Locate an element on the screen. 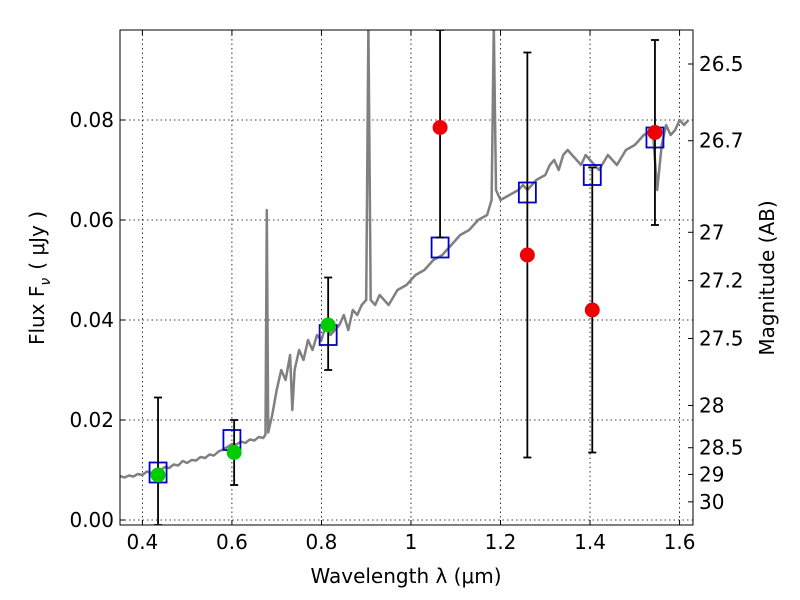 Image resolution: width=800 pixels, height=600 pixels. right-tick-label: 27 is located at coordinates (711, 232).